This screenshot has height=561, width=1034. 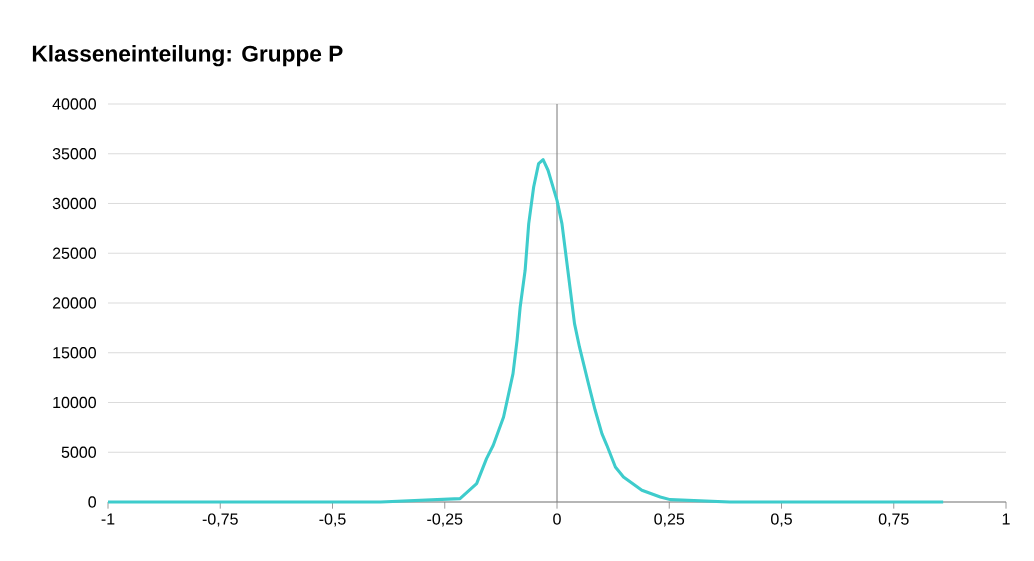 What do you see at coordinates (74, 402) in the screenshot?
I see `y-tick-label: 10000` at bounding box center [74, 402].